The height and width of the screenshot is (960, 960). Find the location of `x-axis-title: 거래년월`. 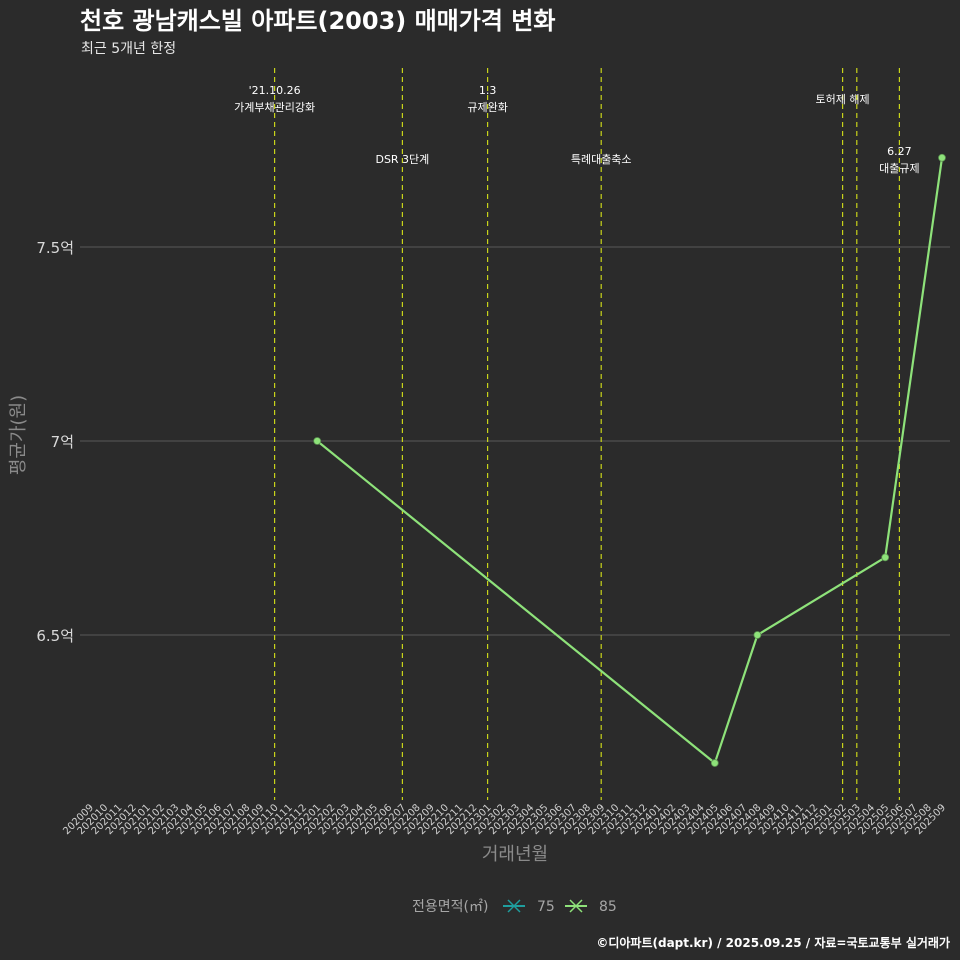

x-axis-title: 거래년월 is located at coordinates (515, 854).